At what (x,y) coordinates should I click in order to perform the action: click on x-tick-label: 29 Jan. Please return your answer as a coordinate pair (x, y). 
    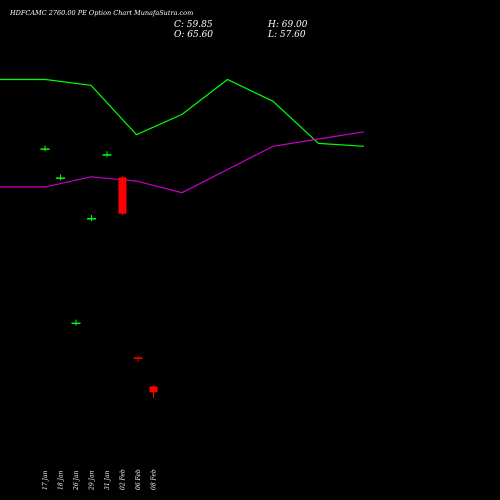
    Looking at the image, I should click on (92, 480).